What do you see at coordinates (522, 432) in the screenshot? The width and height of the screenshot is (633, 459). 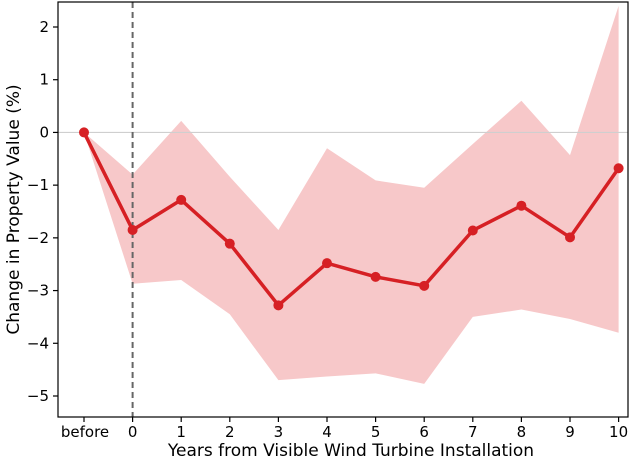 I see `x-tick-label: 8` at bounding box center [522, 432].